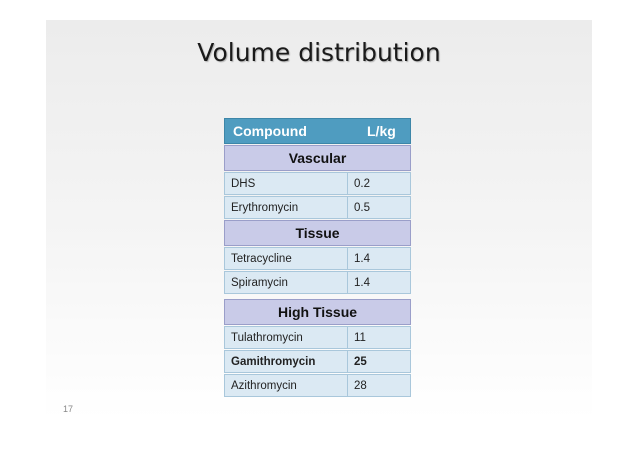 The width and height of the screenshot is (638, 452). Describe the element at coordinates (317, 131) in the screenshot. I see `table-header: Compound L/kg` at that location.